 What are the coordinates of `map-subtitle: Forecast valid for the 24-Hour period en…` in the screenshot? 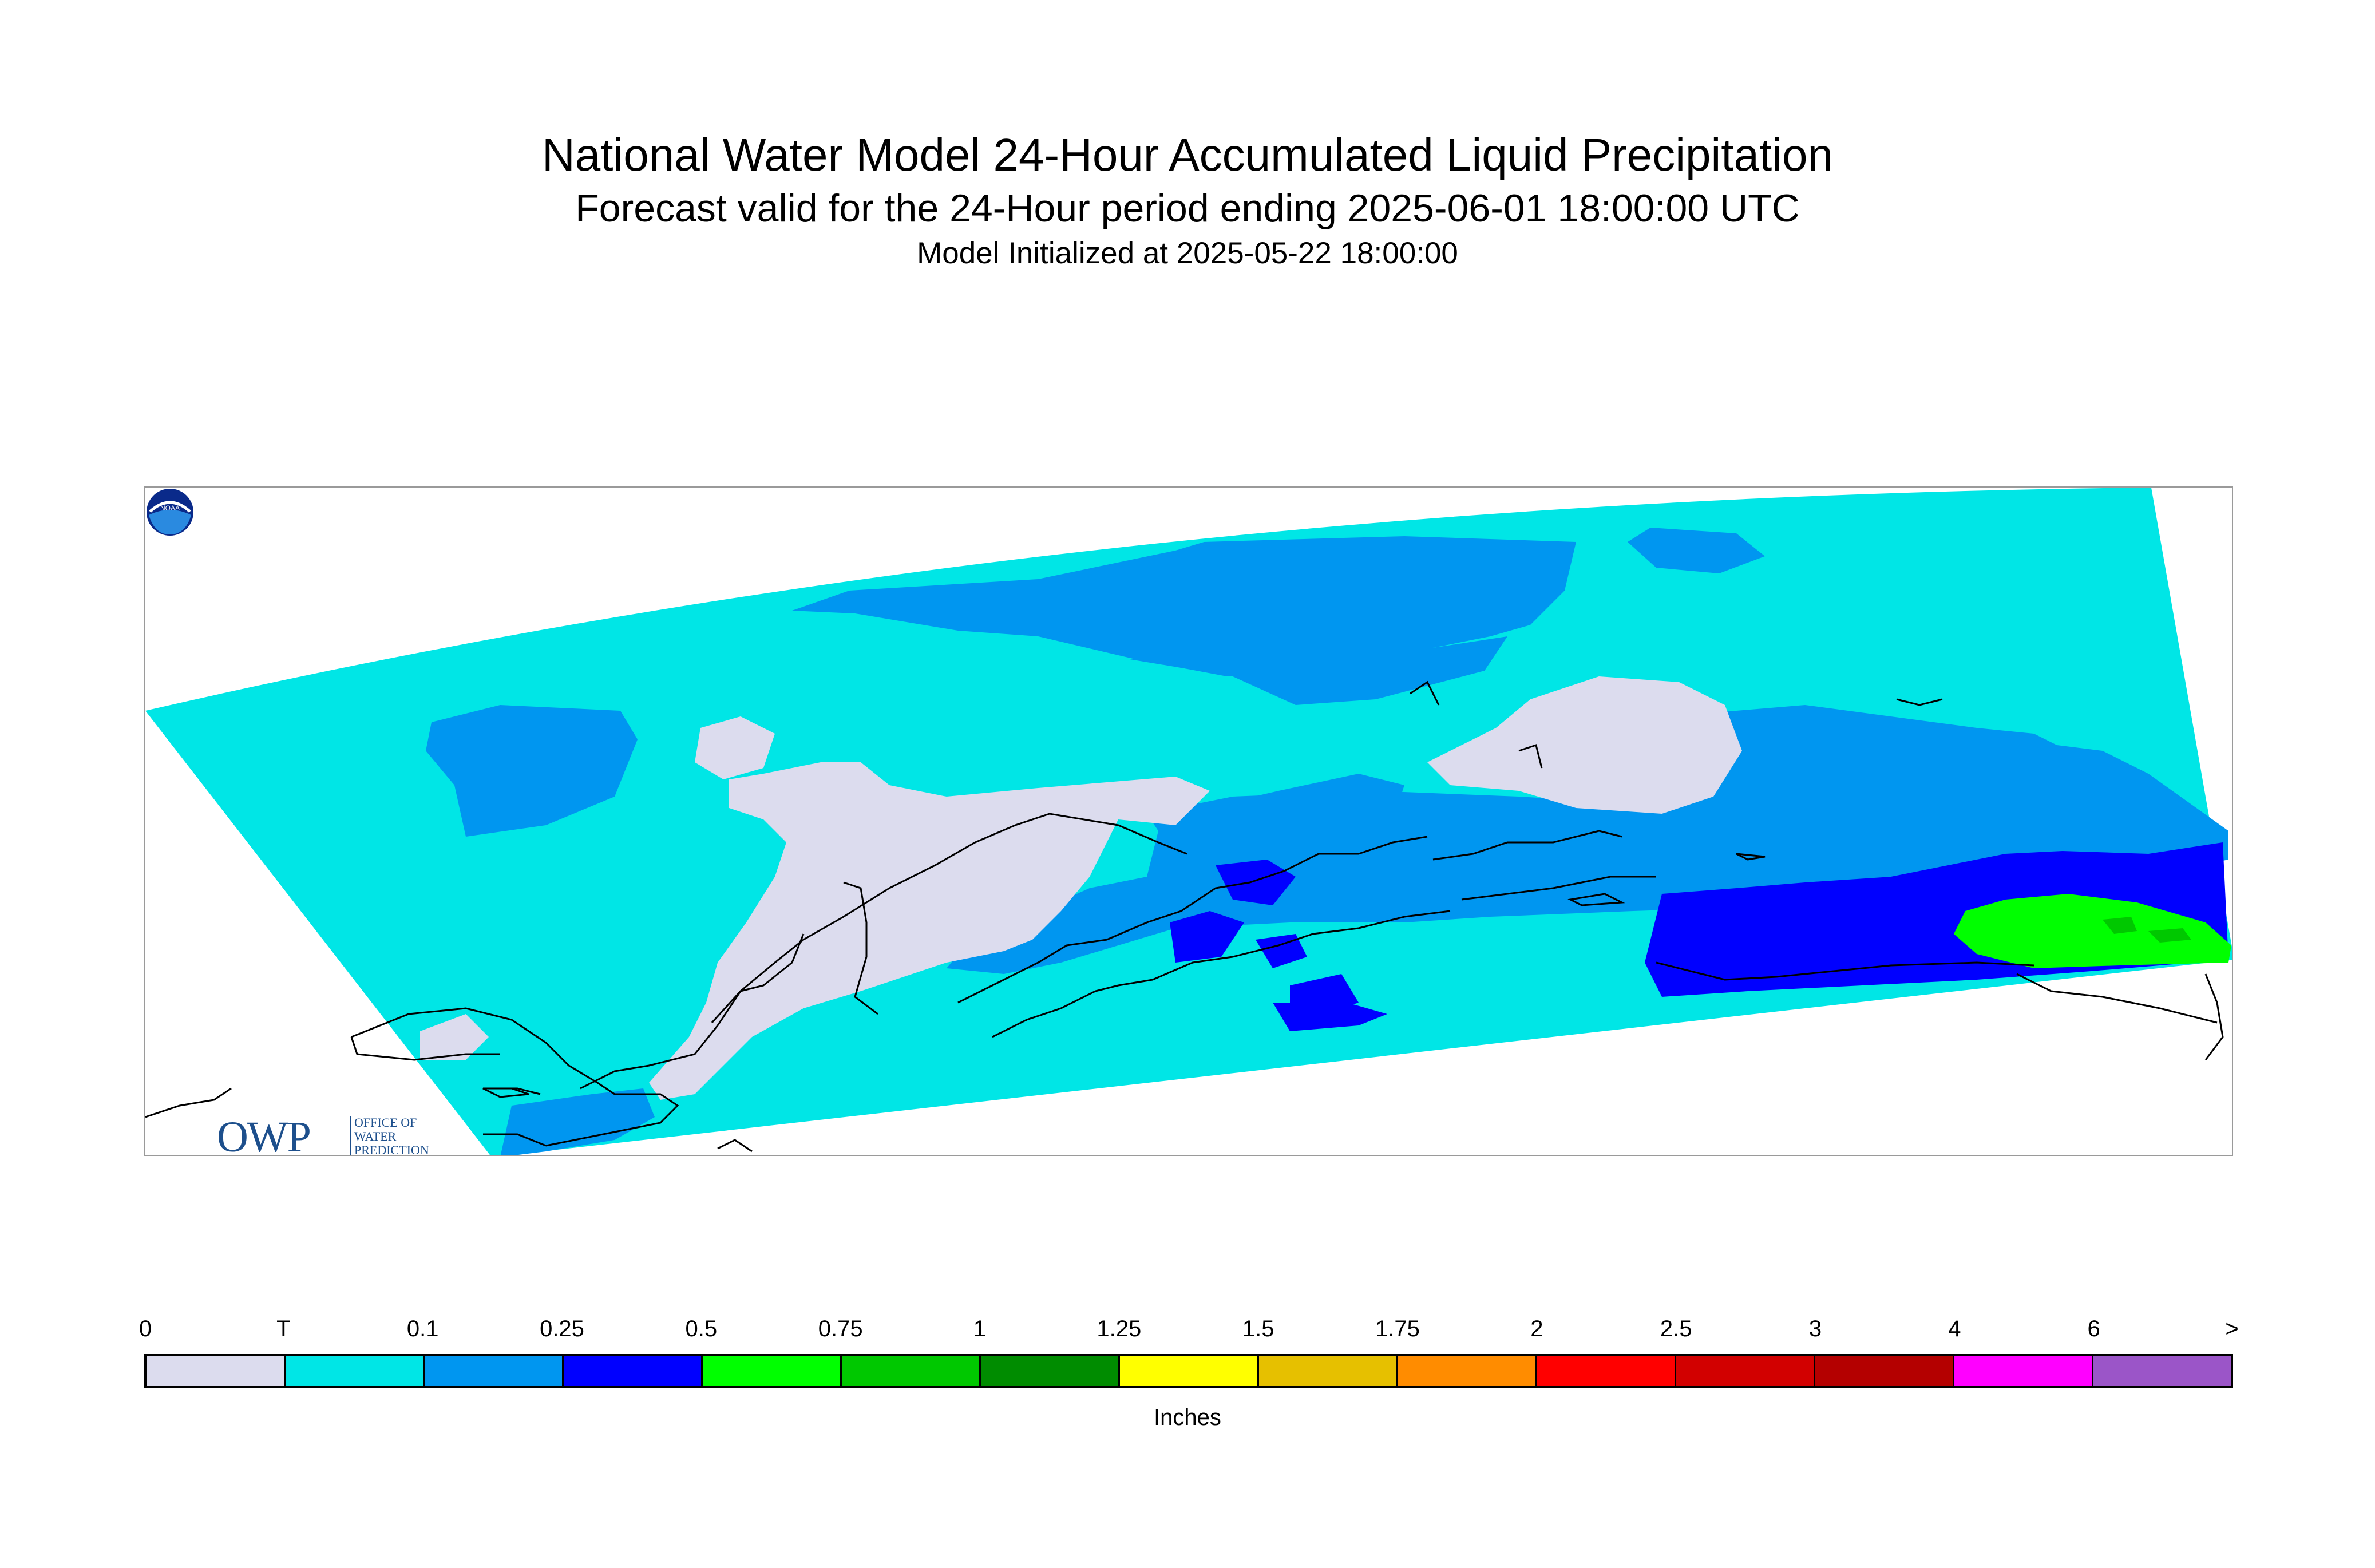 It's located at (1187, 208).